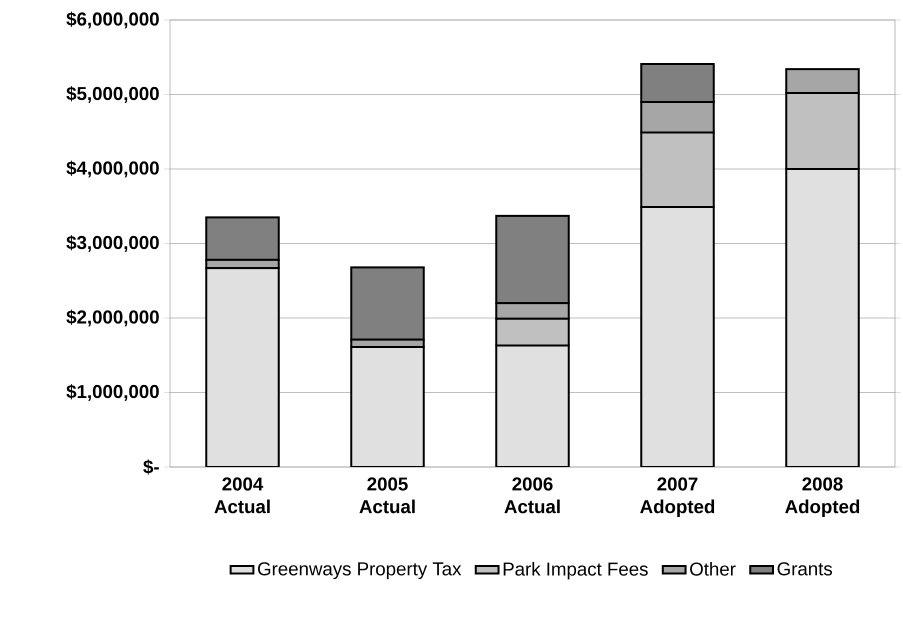  Describe the element at coordinates (112, 94) in the screenshot. I see `y-tick-label: $5,000,000` at that location.